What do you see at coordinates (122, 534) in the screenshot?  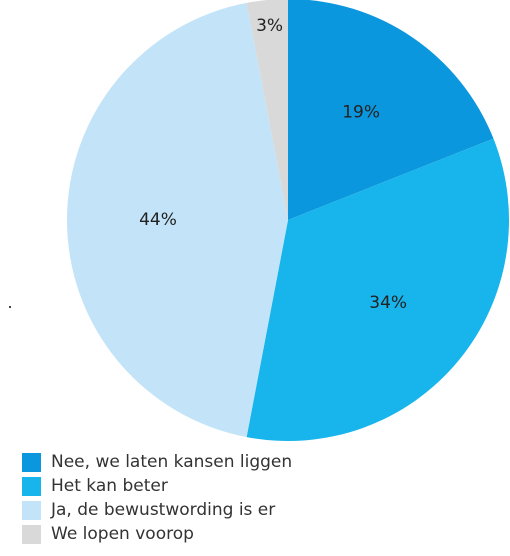 I see `legend-label: We lopen voorop` at bounding box center [122, 534].